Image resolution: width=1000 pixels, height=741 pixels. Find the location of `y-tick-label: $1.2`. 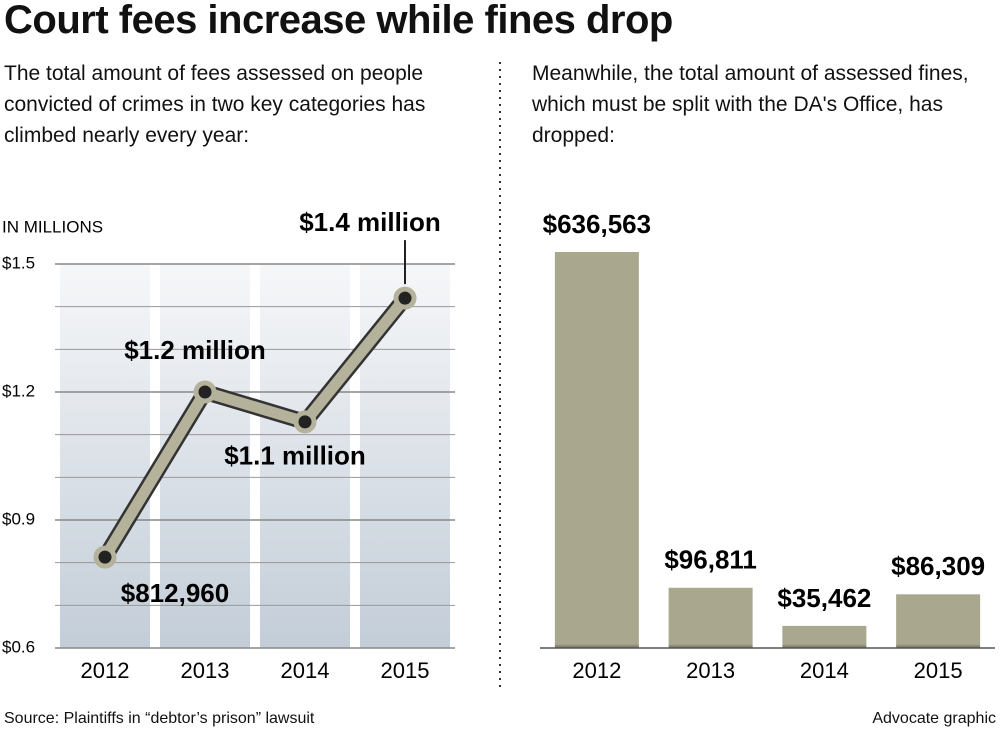

y-tick-label: $1.2 is located at coordinates (18, 390).